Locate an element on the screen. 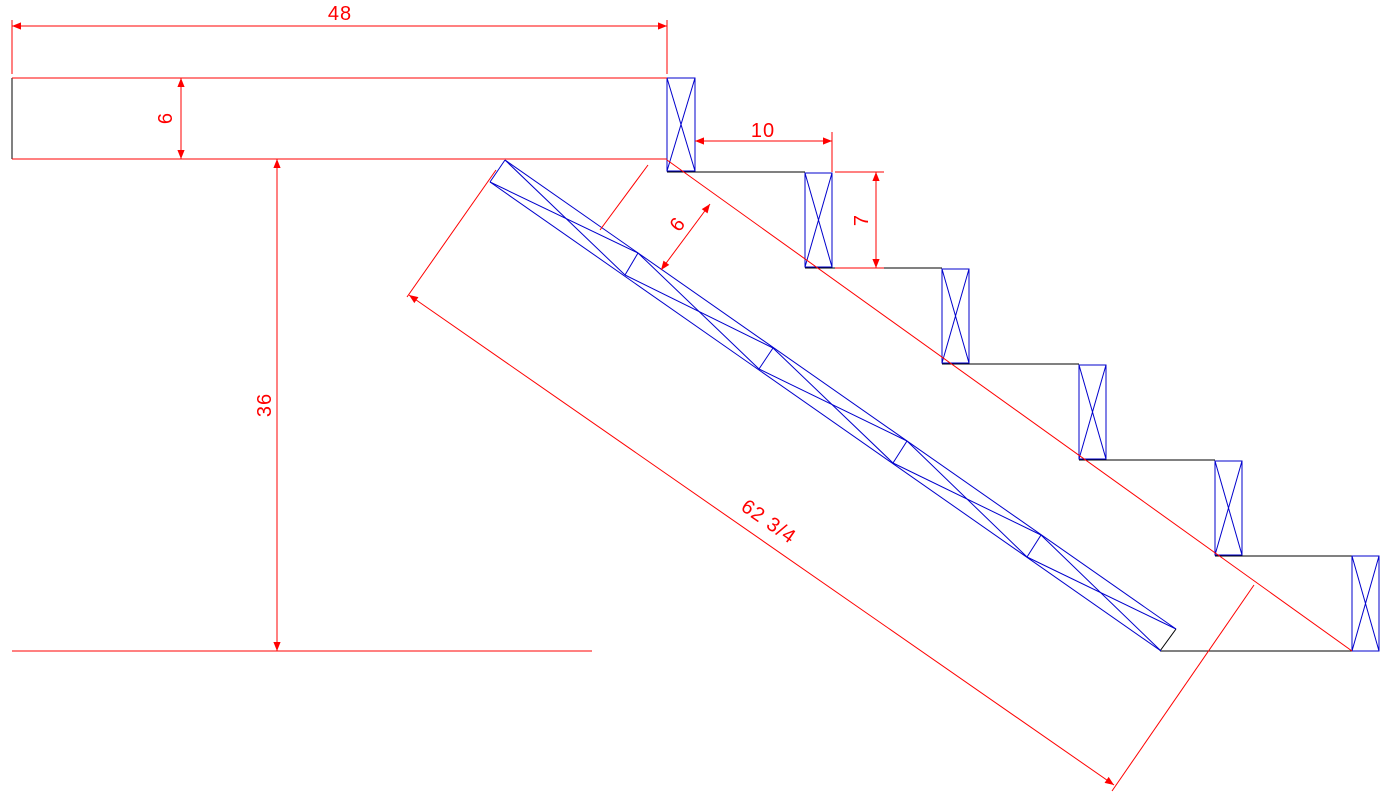 The width and height of the screenshot is (1387, 797). label-stringer-length: 62 3/4 is located at coordinates (768, 521).